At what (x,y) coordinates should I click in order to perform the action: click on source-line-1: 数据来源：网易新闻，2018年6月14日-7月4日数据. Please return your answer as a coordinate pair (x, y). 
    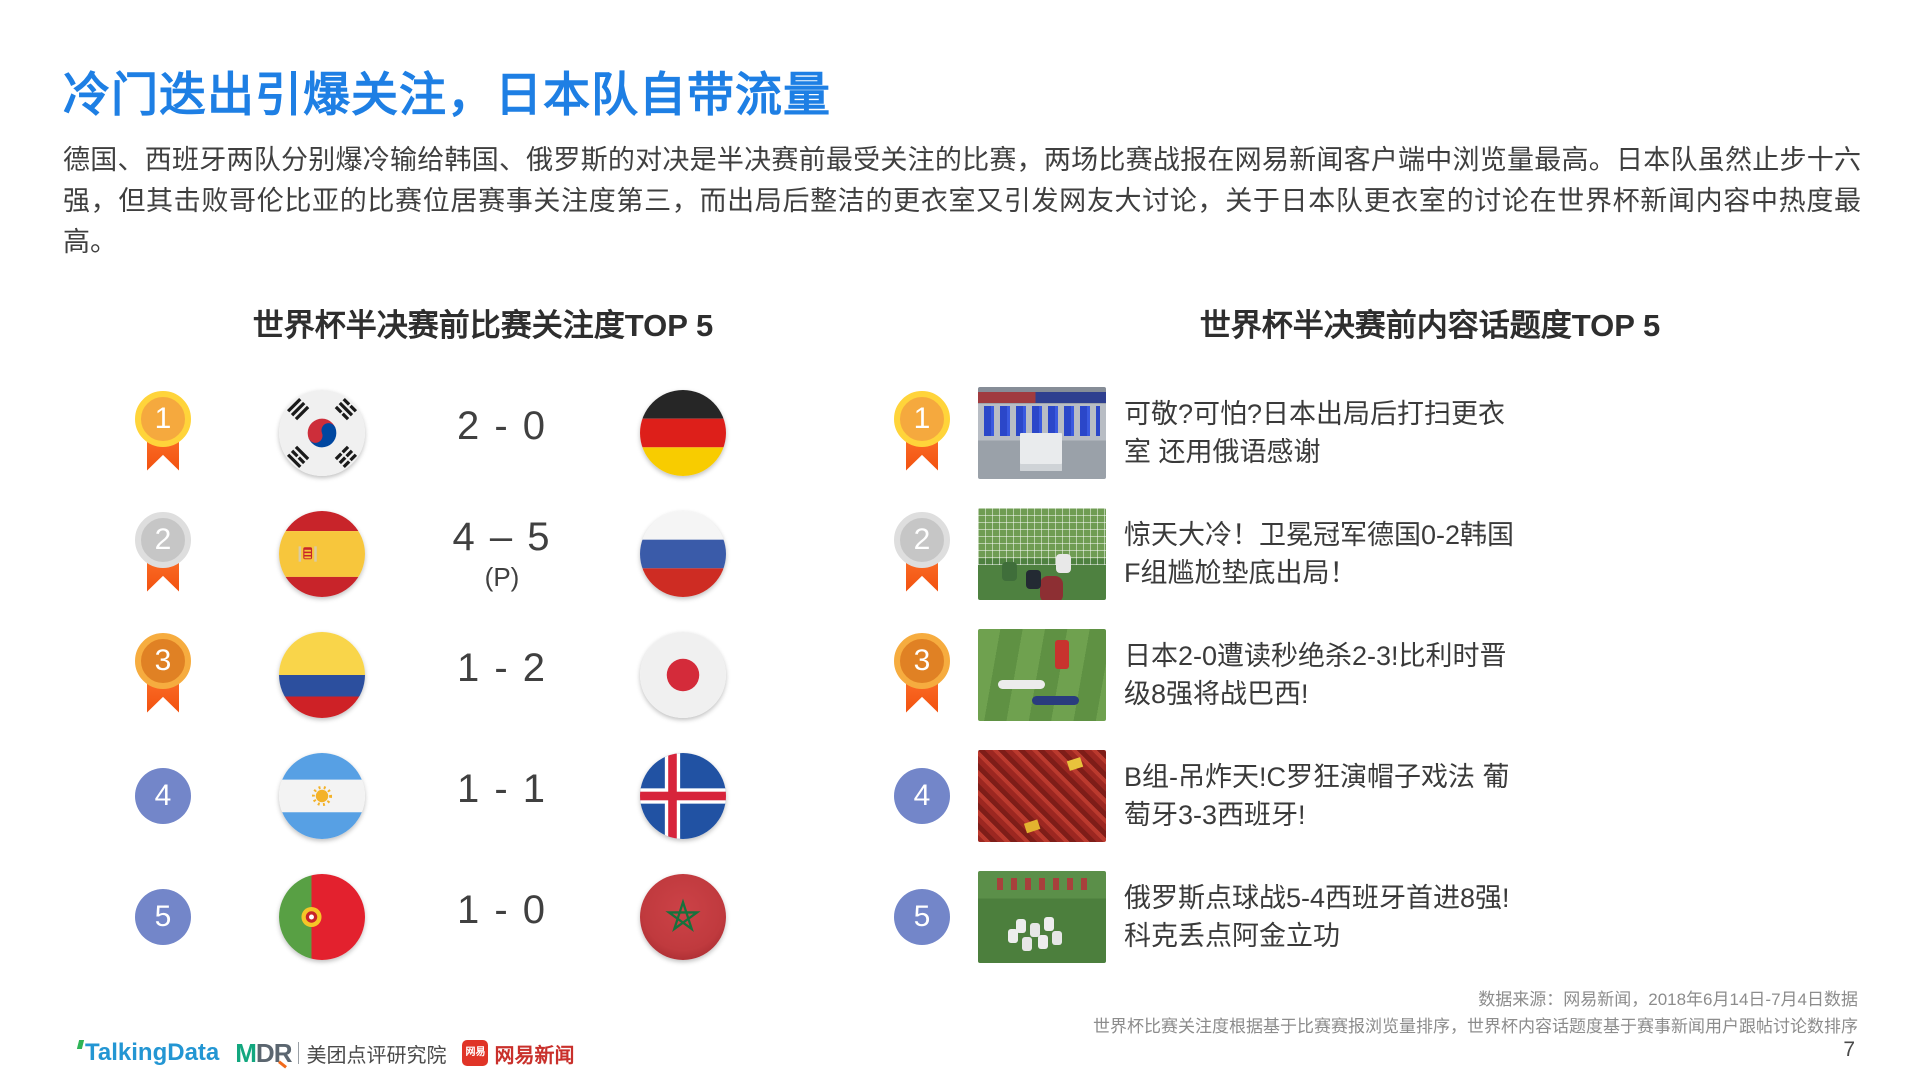
    Looking at the image, I should click on (1668, 999).